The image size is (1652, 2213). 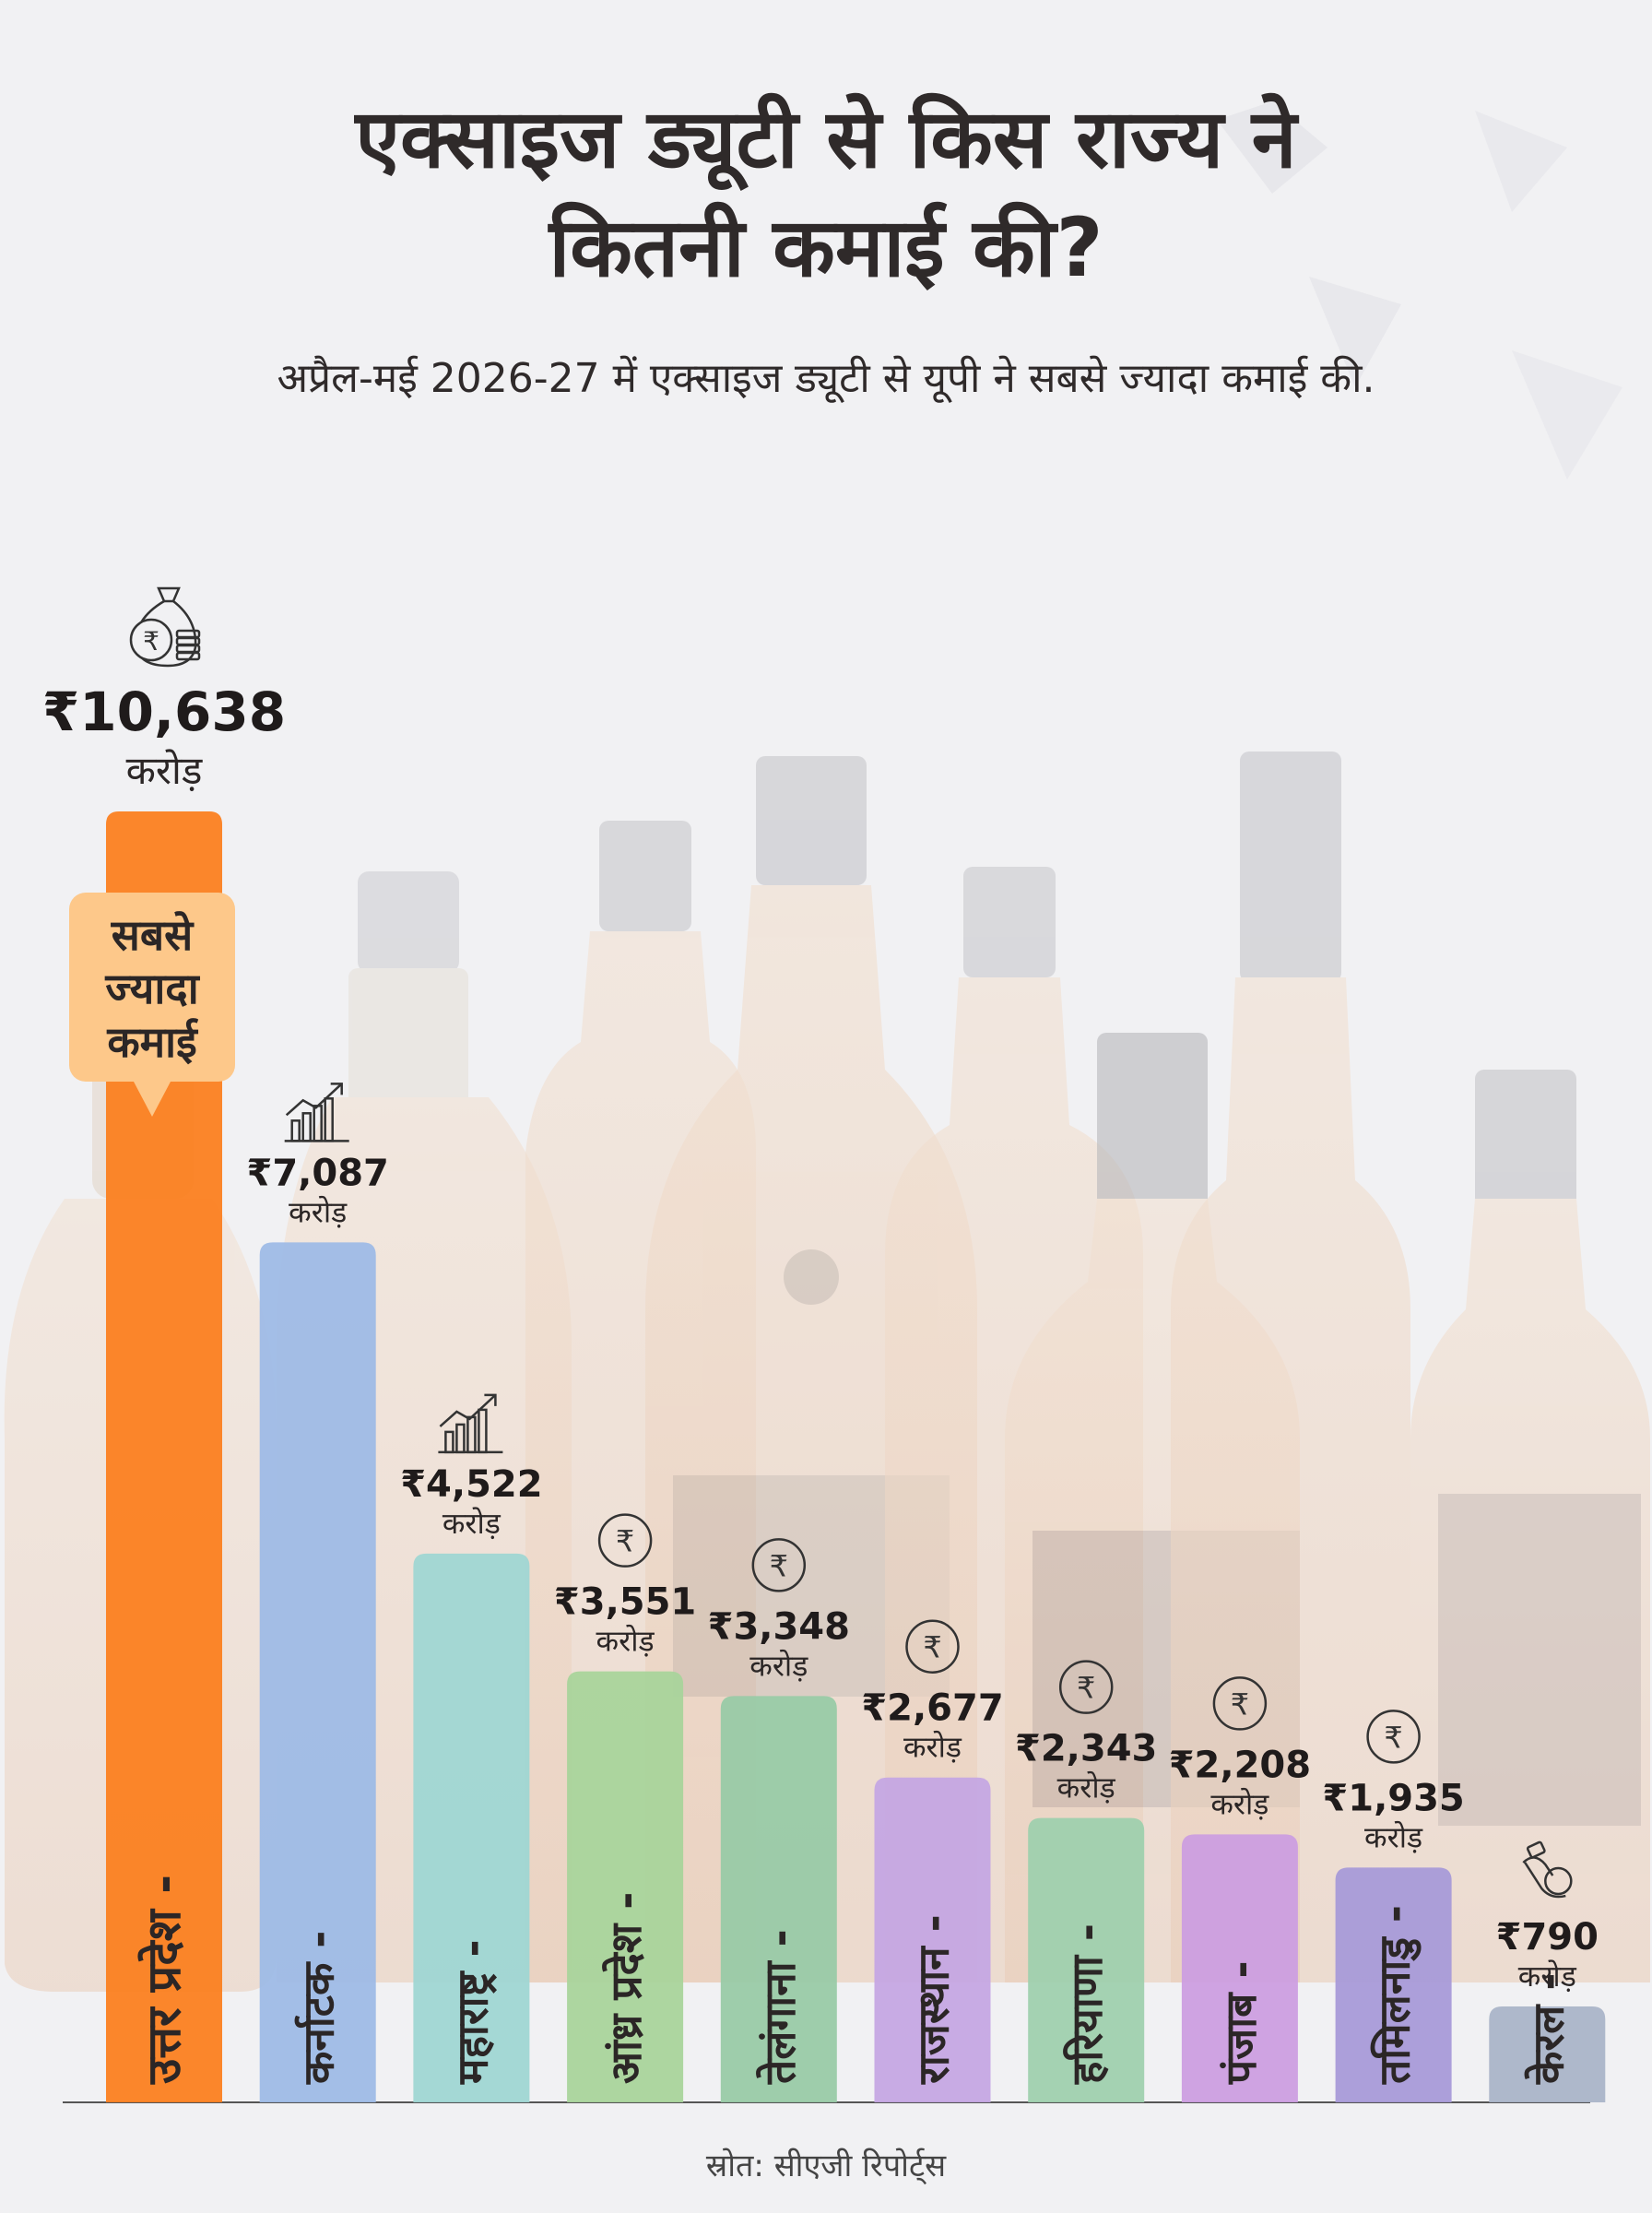 What do you see at coordinates (152, 1042) in the screenshot?
I see `badge-text: कमाई` at bounding box center [152, 1042].